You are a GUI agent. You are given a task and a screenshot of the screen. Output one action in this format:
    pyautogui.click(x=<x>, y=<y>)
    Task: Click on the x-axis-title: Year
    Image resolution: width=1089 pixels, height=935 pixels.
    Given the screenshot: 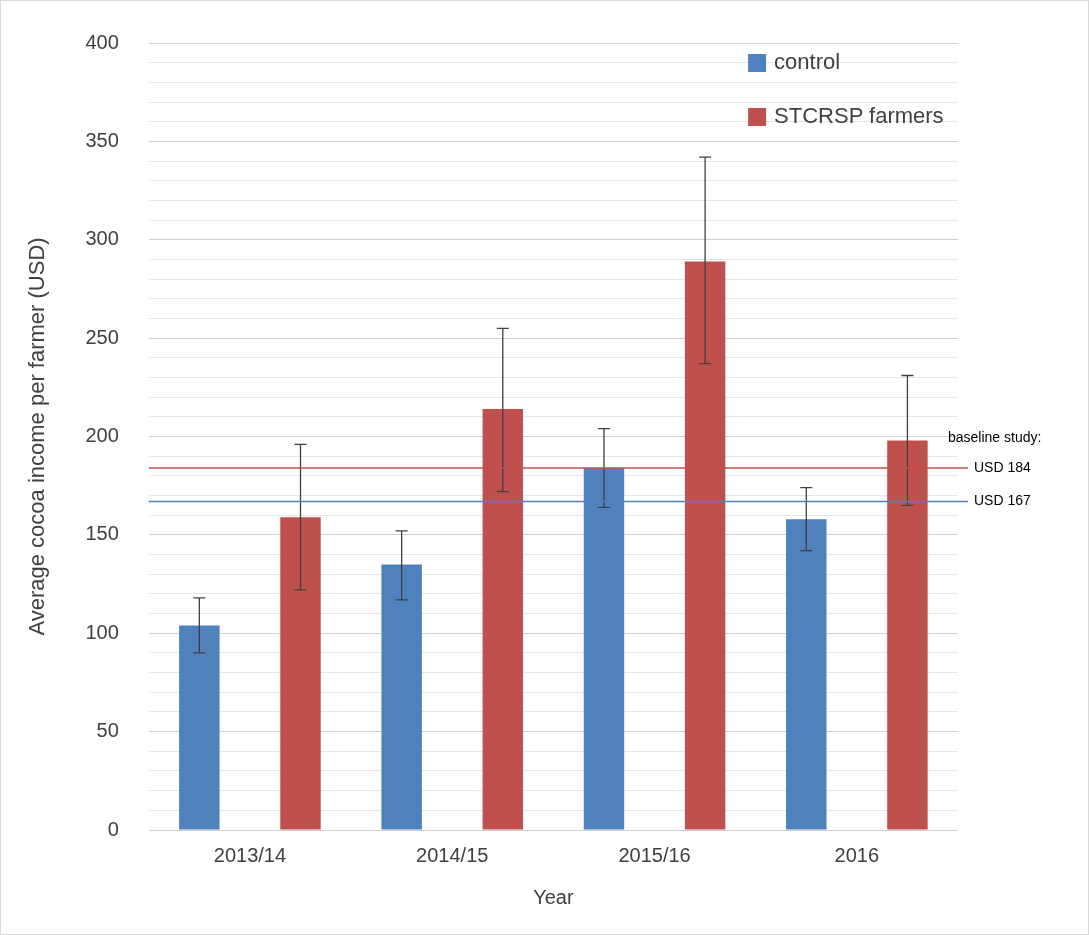 What is the action you would take?
    pyautogui.click(x=553, y=896)
    